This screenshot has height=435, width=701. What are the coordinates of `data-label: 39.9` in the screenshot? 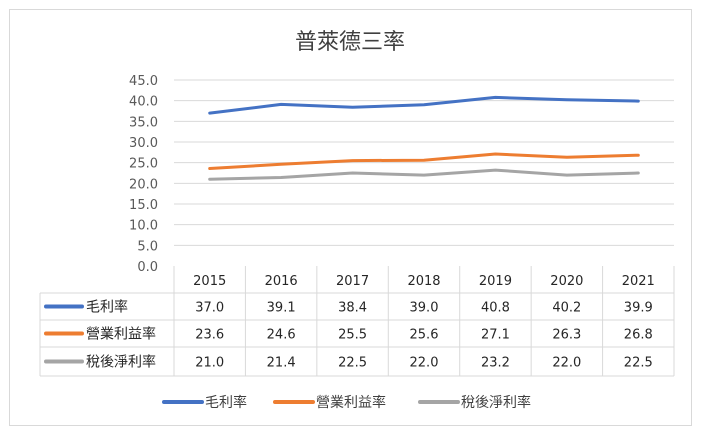 It's located at (638, 308).